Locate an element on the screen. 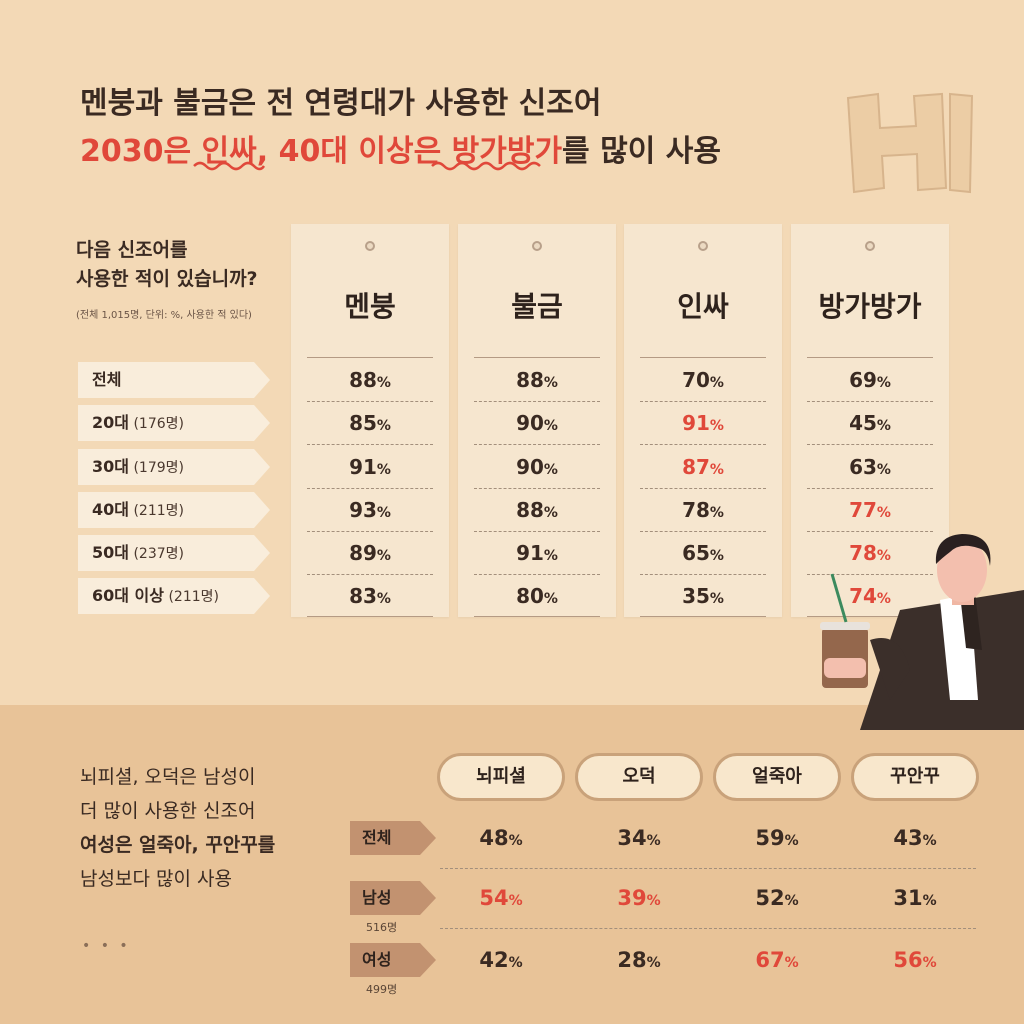 This screenshot has width=1024, height=1024. cell-value: 31 is located at coordinates (908, 898).